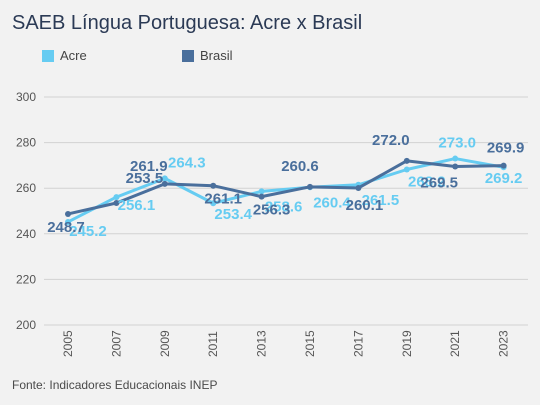 This screenshot has width=540, height=405. I want to click on chart-title: SAEB Língua Portuguesa: Acre x Brasil, so click(187, 23).